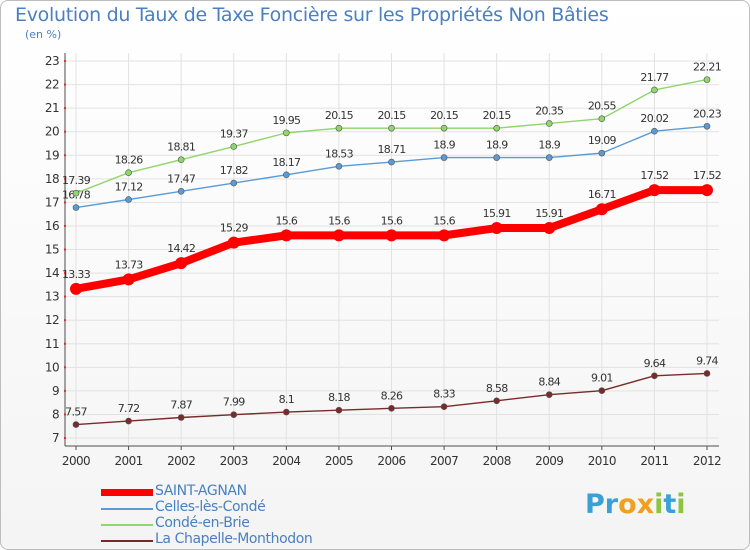 Image resolution: width=750 pixels, height=550 pixels. What do you see at coordinates (707, 113) in the screenshot?
I see `data-label-celles-les-conde: 20.23` at bounding box center [707, 113].